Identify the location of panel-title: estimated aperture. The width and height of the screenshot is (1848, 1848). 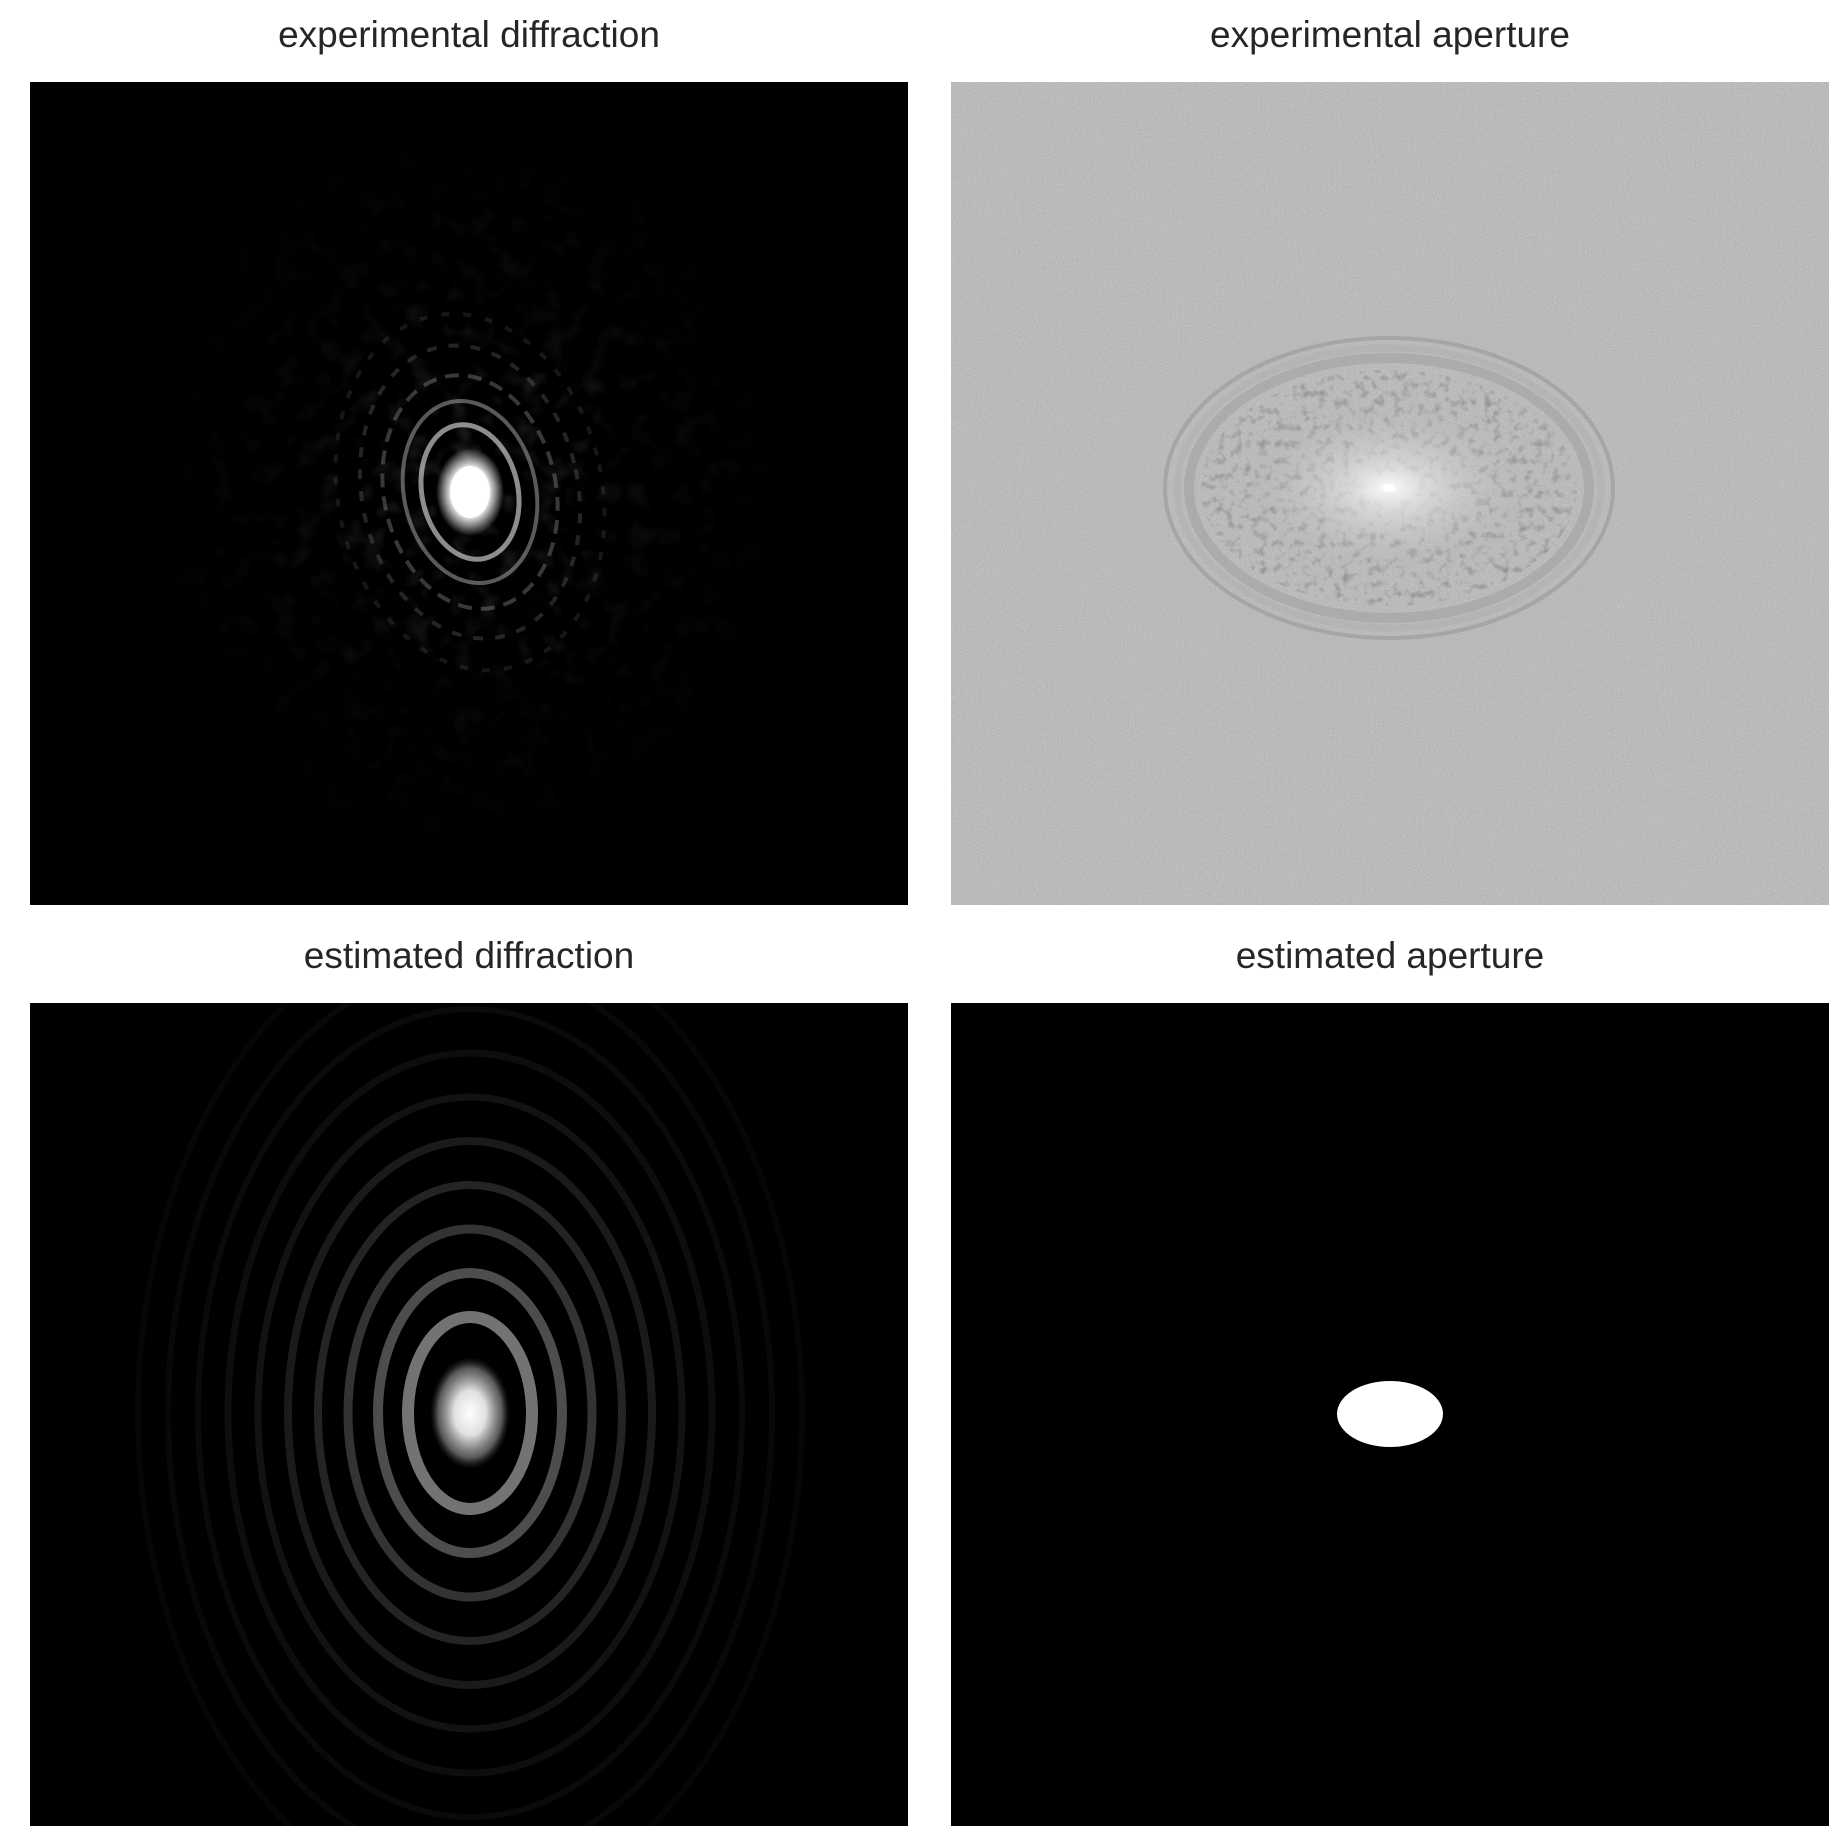
(1390, 955).